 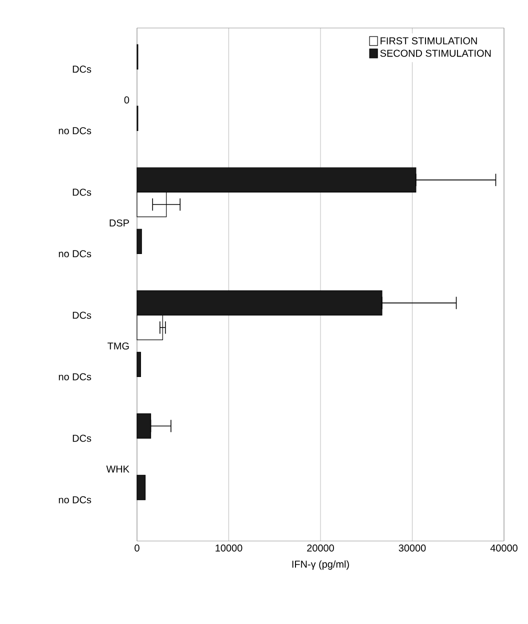 What do you see at coordinates (118, 346) in the screenshot?
I see `text: TMG` at bounding box center [118, 346].